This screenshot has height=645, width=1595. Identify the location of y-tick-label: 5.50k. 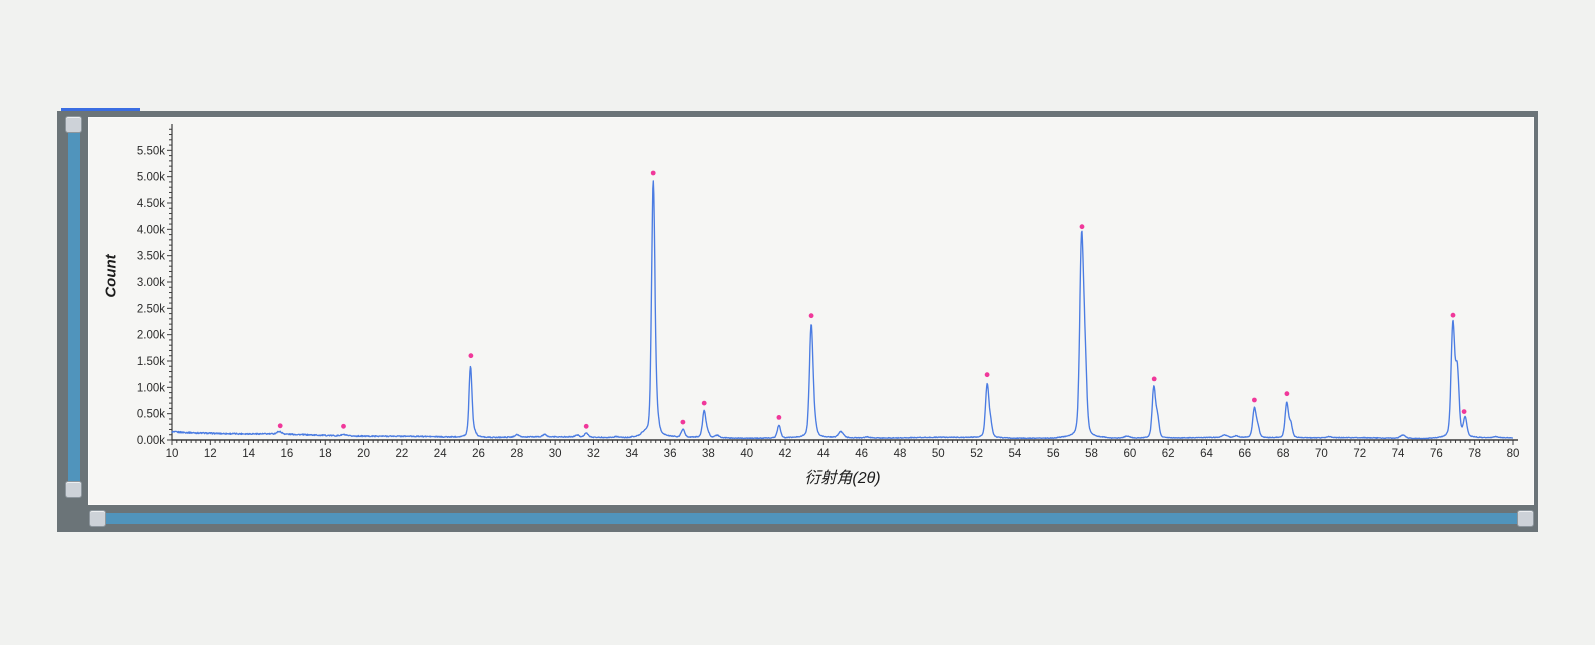
(151, 151).